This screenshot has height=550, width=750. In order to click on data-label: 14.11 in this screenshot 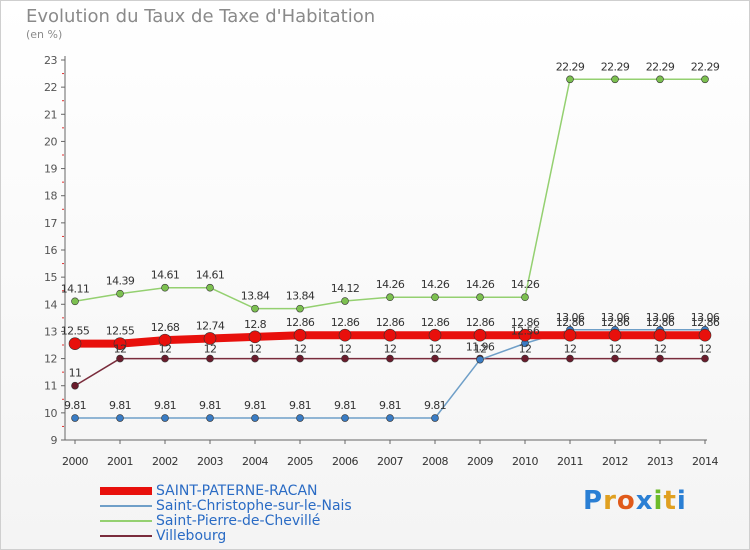, I will do `click(75, 288)`.